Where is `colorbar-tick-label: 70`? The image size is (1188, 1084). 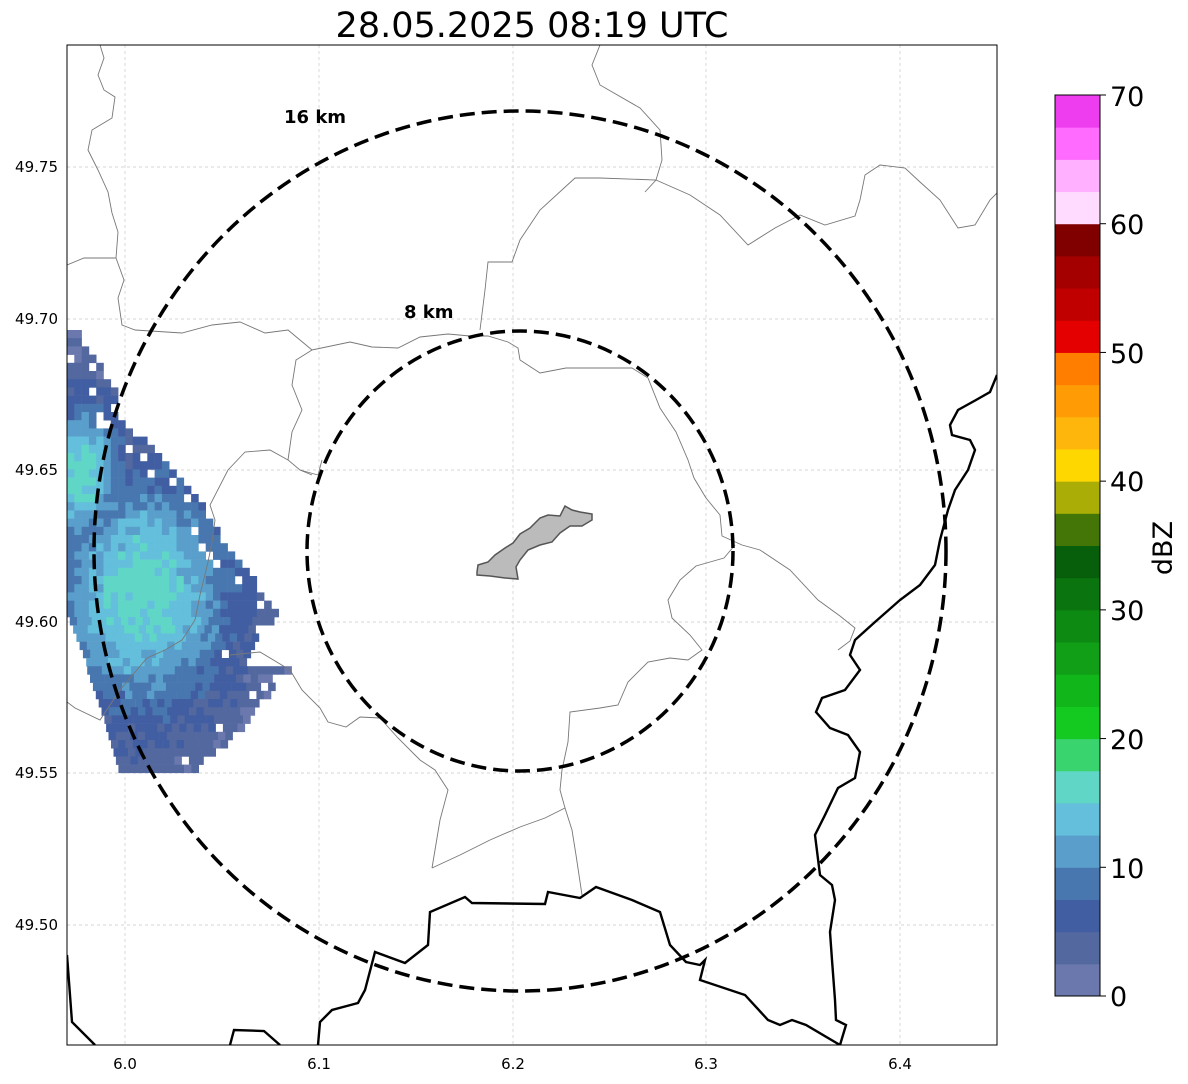
colorbar-tick-label: 70 is located at coordinates (1127, 97).